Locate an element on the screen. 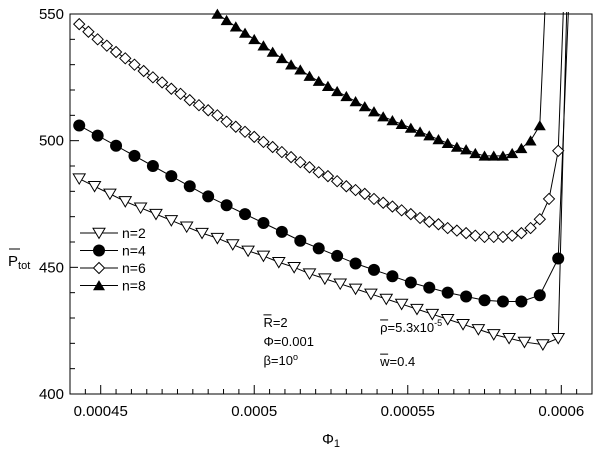 This screenshot has width=602, height=452. annotation: w=0.4 is located at coordinates (397, 361).